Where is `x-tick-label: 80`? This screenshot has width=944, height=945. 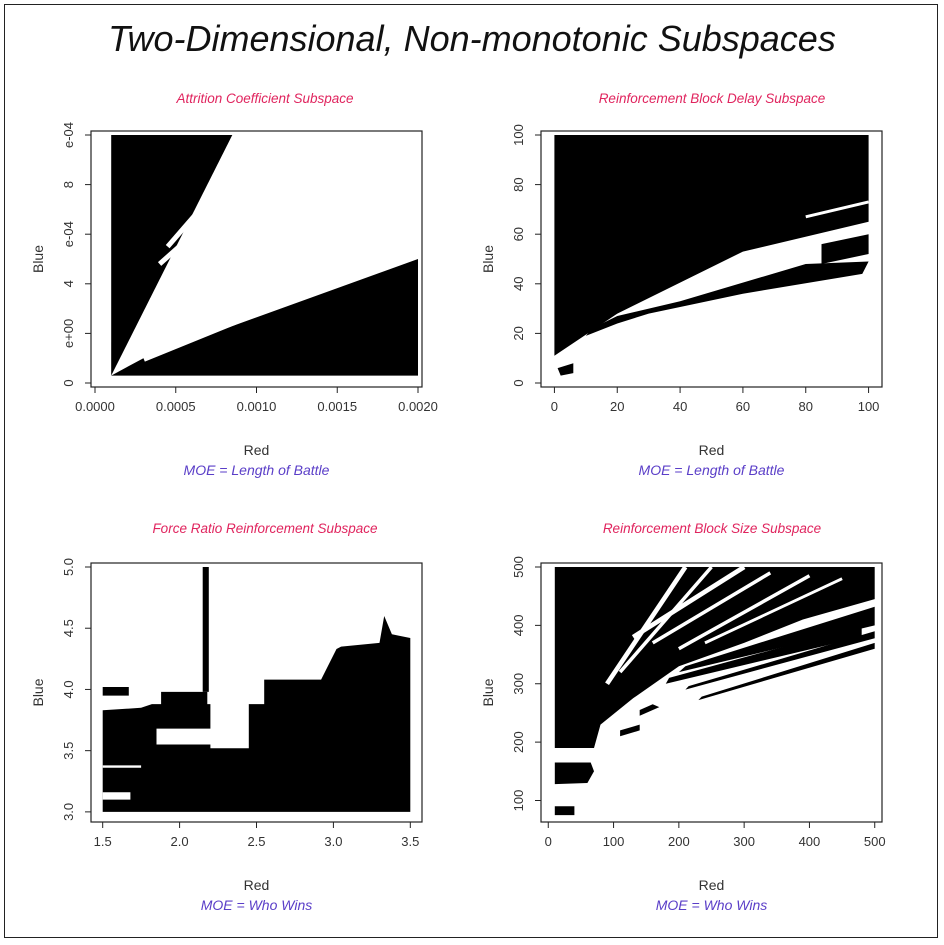
x-tick-label: 80 is located at coordinates (806, 406).